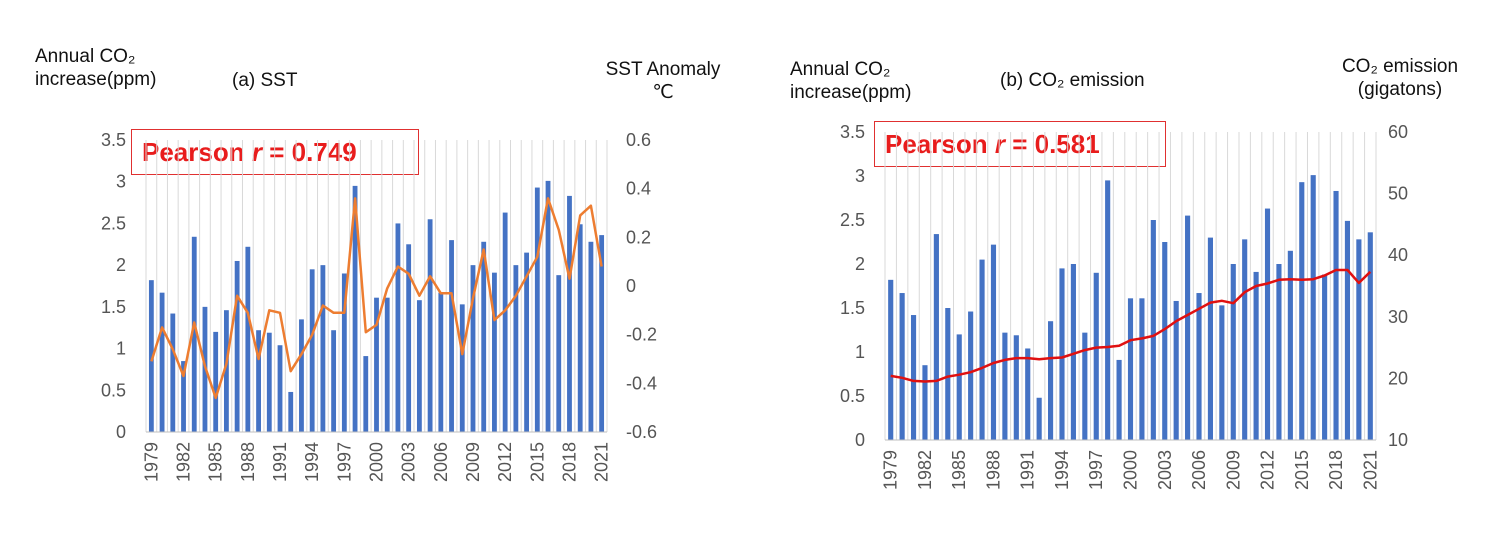 This screenshot has width=1494, height=533. I want to click on x-tick-label: 2015, so click(537, 462).